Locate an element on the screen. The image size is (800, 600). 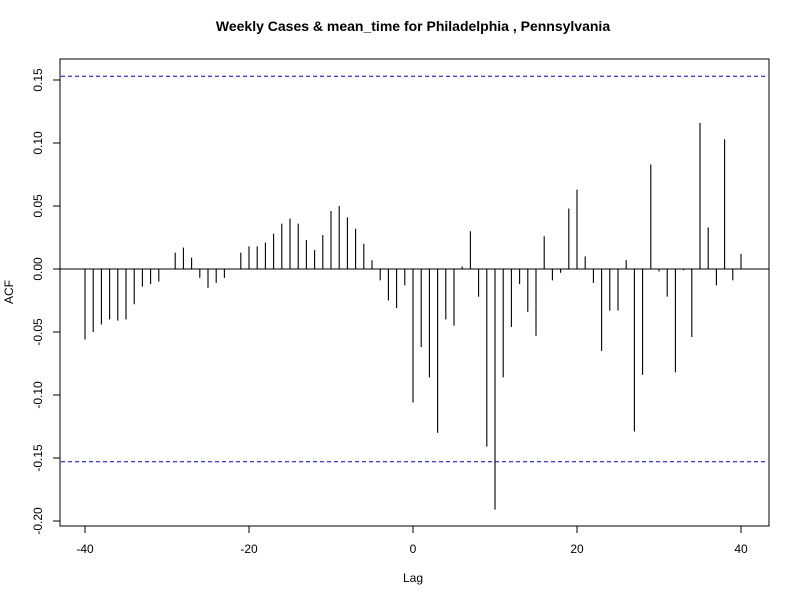
y-tick-label: -0.20 is located at coordinates (38, 521).